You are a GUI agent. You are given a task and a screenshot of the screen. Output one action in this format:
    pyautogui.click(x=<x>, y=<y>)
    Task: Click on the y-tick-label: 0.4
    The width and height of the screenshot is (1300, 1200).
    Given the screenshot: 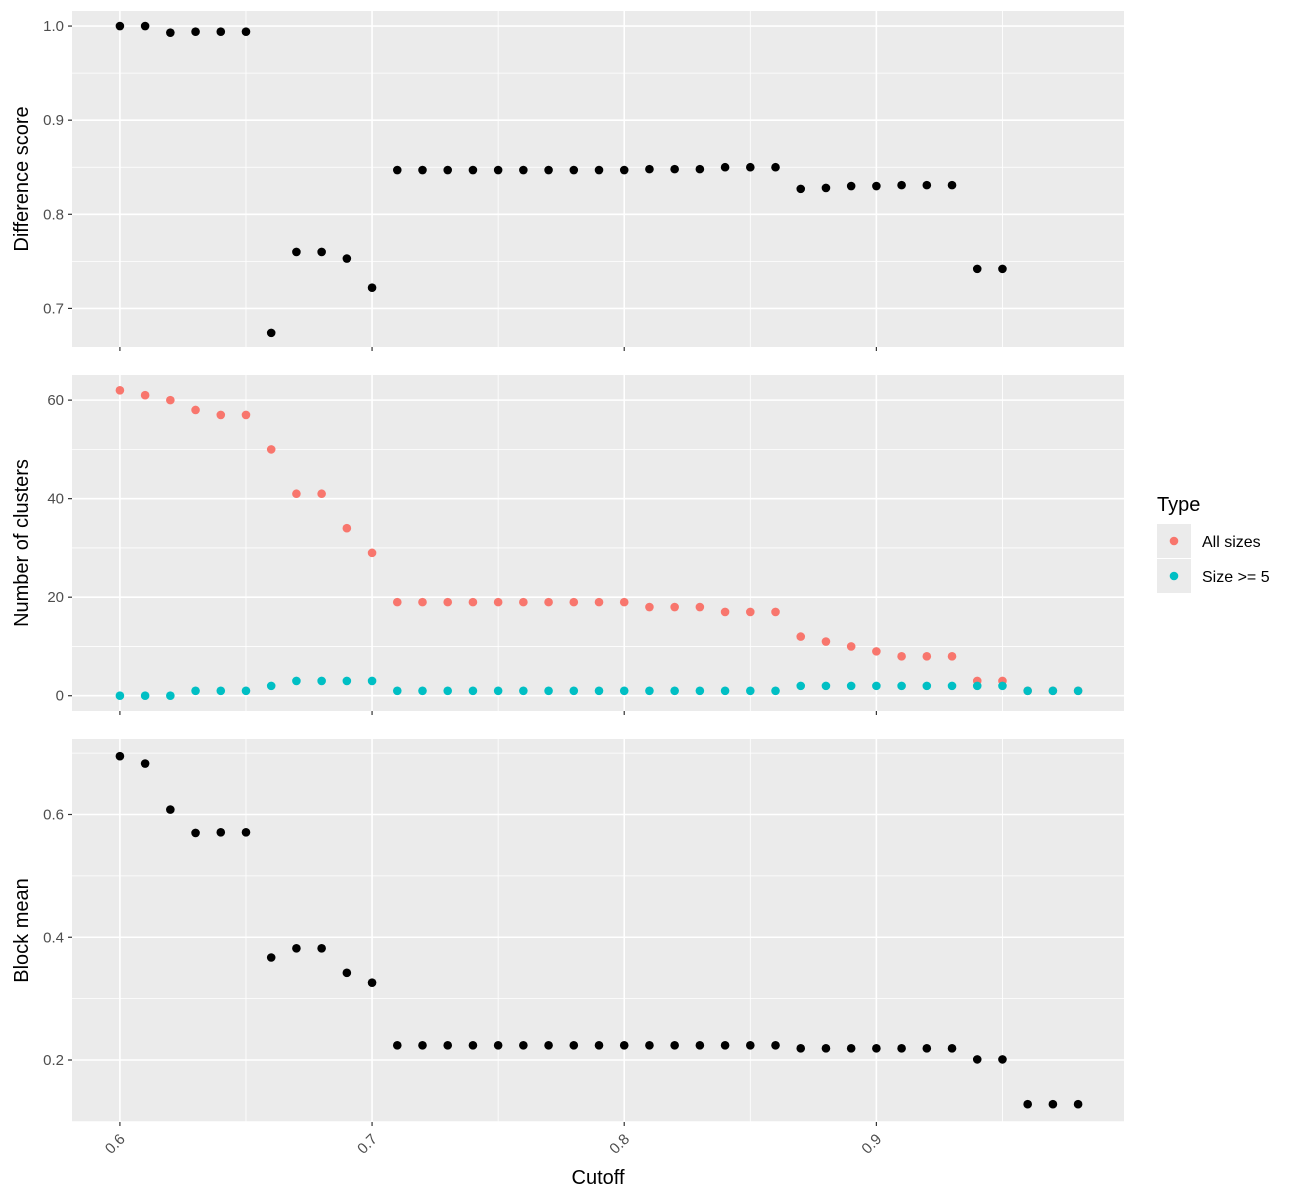 What is the action you would take?
    pyautogui.click(x=53, y=937)
    